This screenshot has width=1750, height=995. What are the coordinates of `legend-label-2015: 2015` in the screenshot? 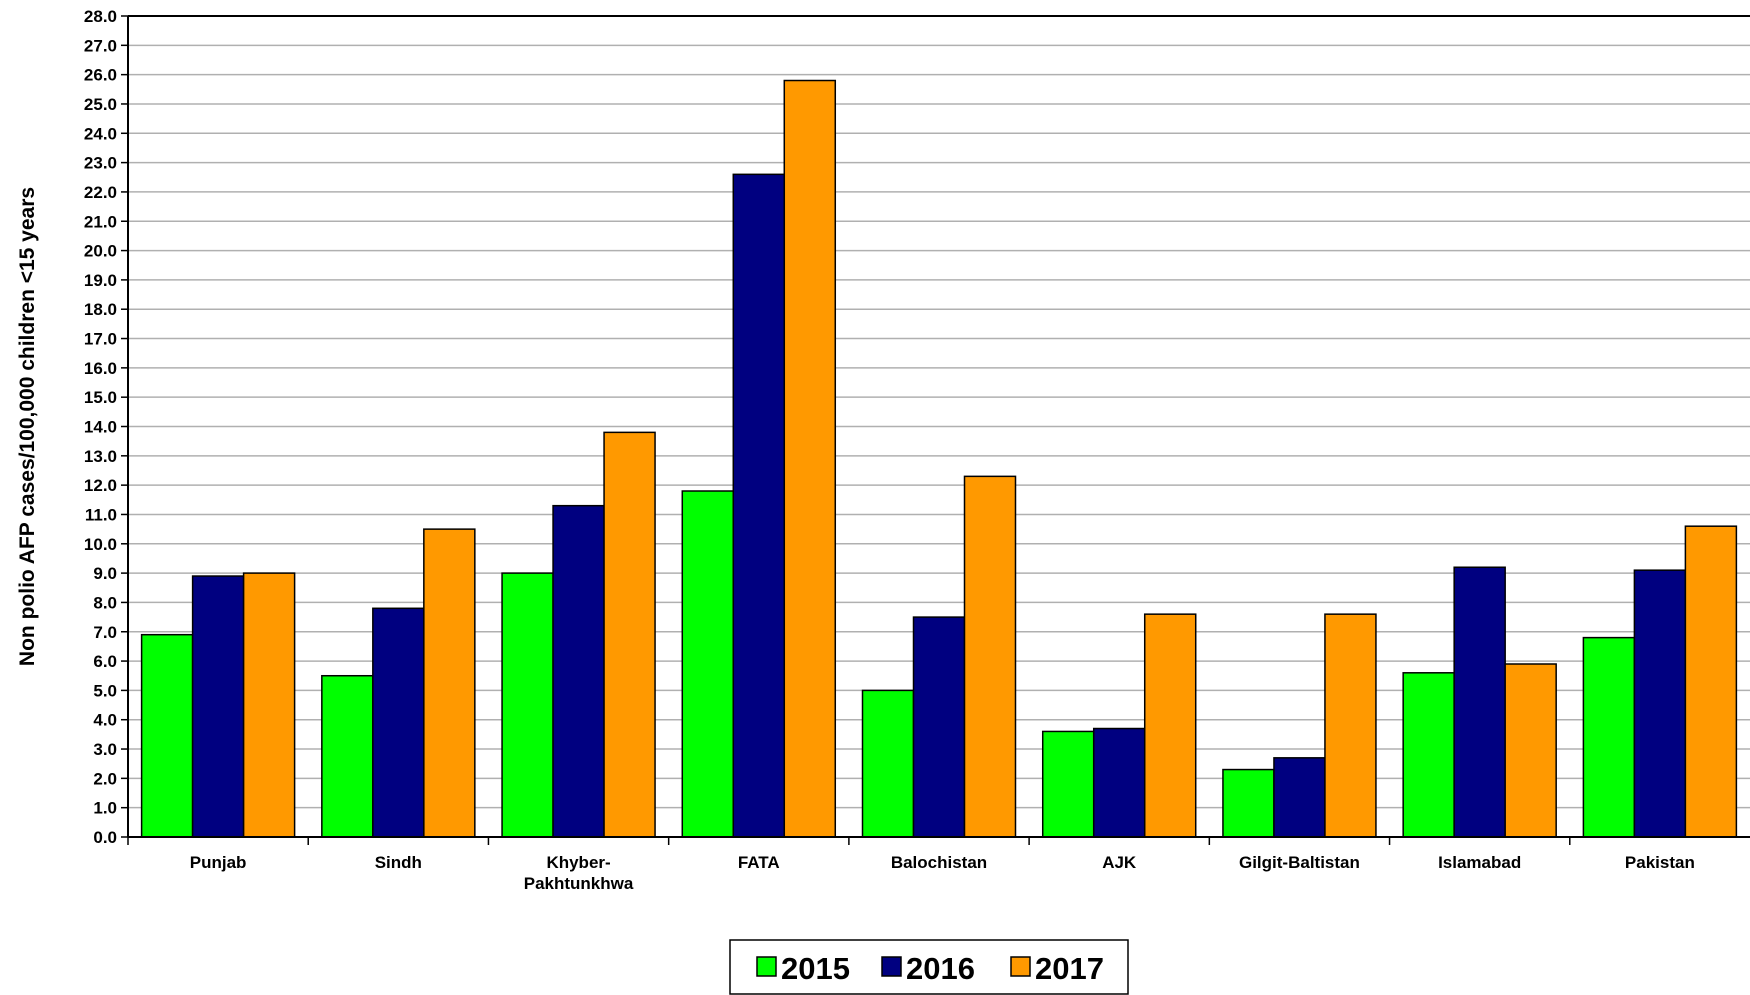 It's located at (815, 968).